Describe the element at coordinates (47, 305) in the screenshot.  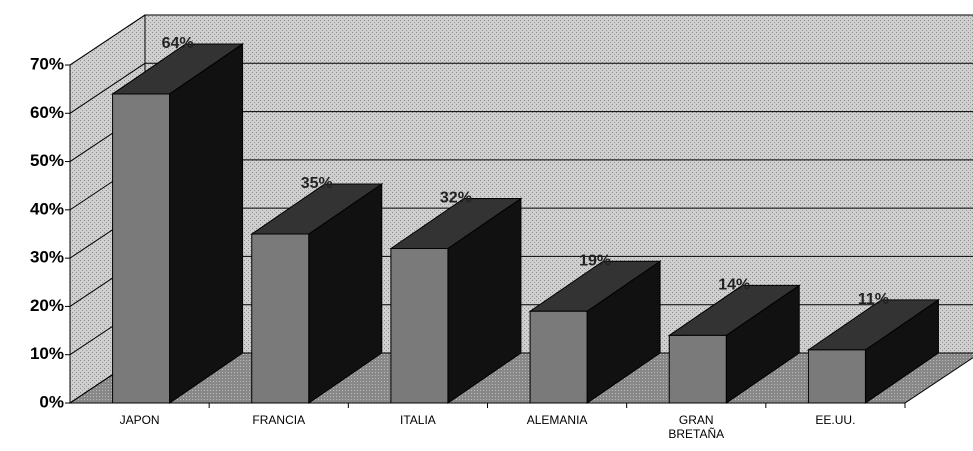
I see `y-tick-label: 20%` at that location.